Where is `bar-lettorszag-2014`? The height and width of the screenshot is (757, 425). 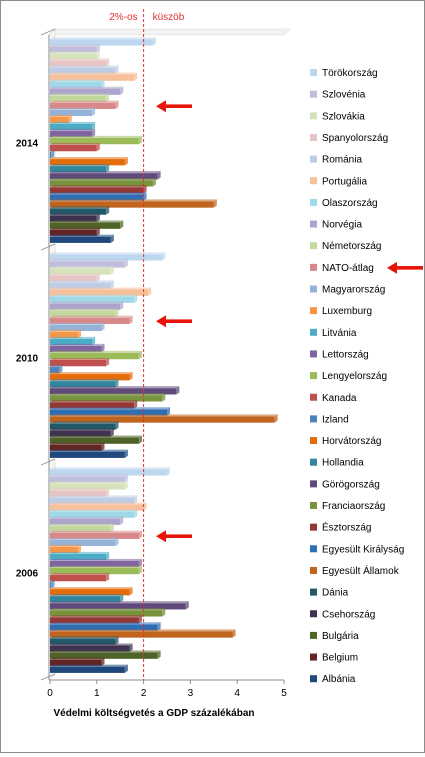 bar-lettorszag-2014 is located at coordinates (71, 134).